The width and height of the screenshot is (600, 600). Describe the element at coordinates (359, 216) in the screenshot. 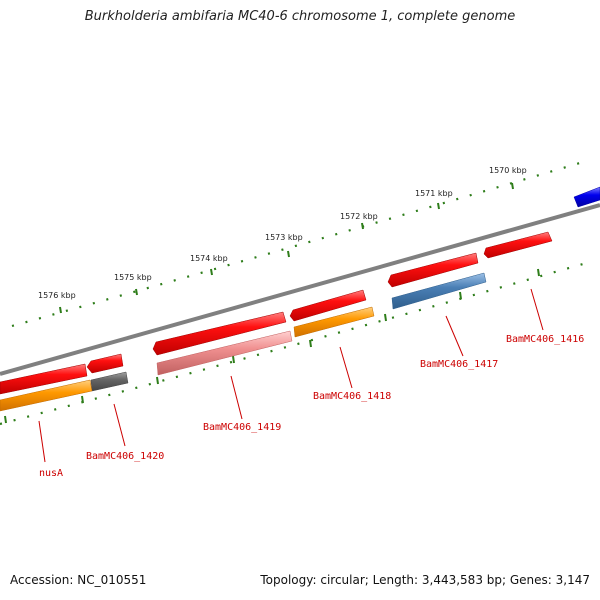

I see `scale-label: 1572 kbp` at that location.